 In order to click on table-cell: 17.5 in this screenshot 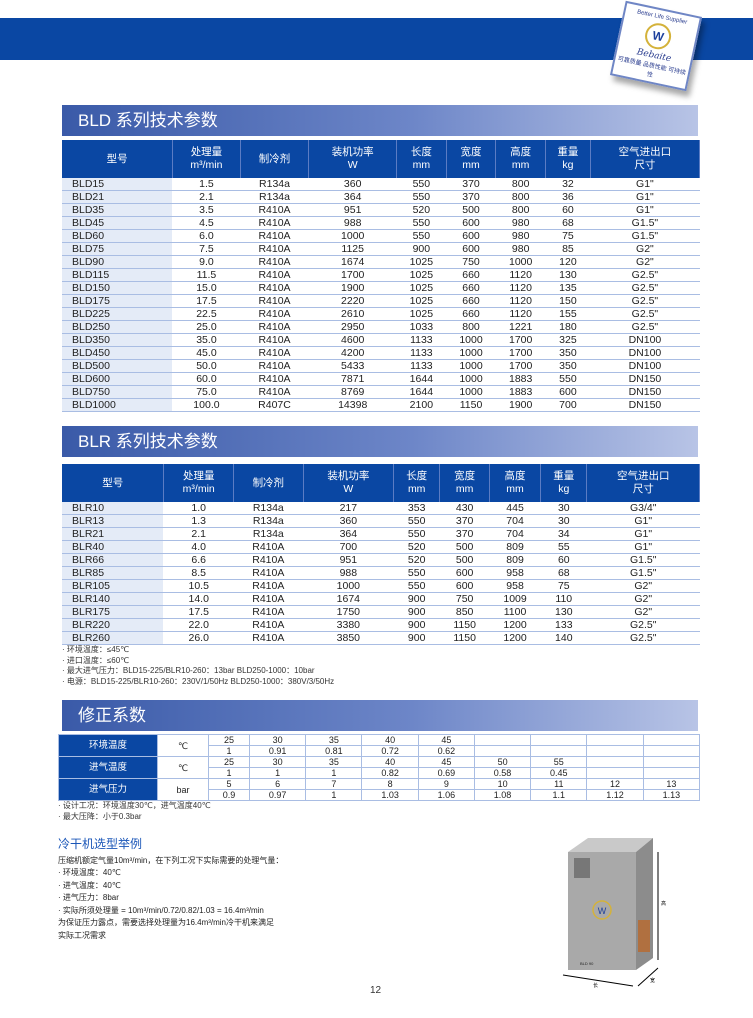, I will do `click(206, 301)`.